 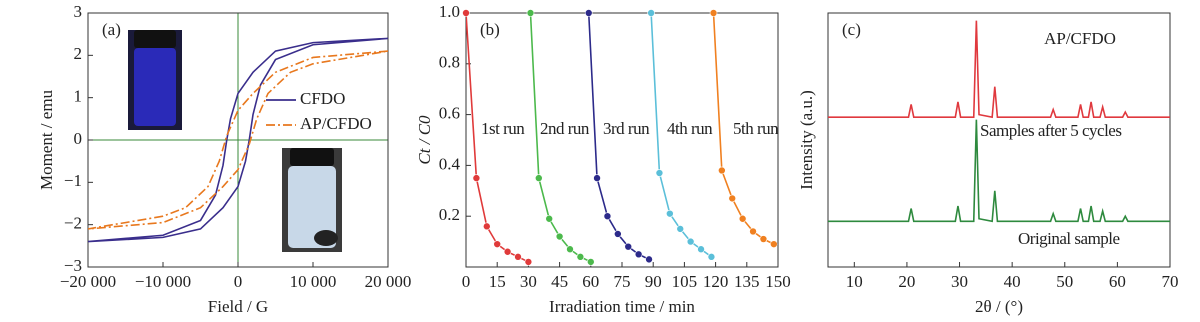 What do you see at coordinates (322, 98) in the screenshot?
I see `legend-label: CFDO` at bounding box center [322, 98].